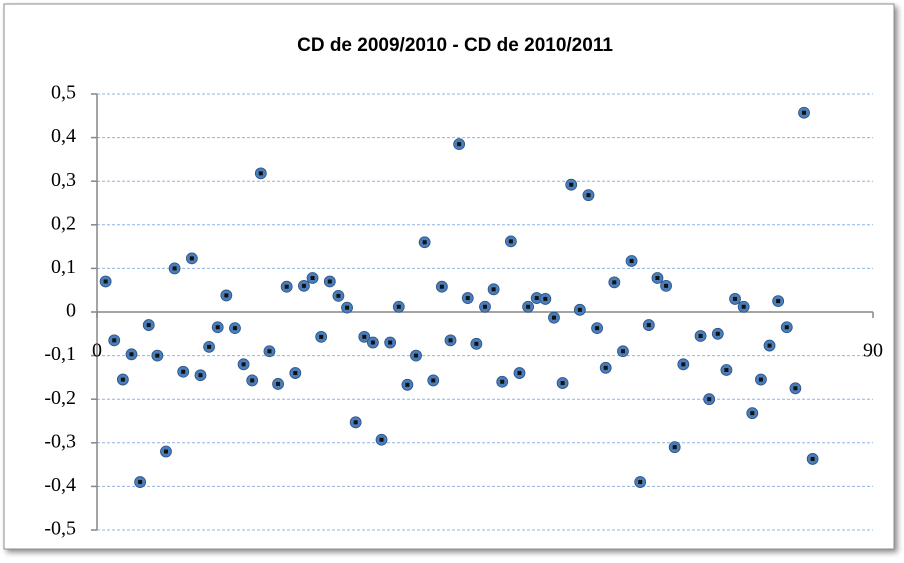 Image resolution: width=904 pixels, height=563 pixels. Describe the element at coordinates (60, 398) in the screenshot. I see `y-tick-label: -0,2` at that location.